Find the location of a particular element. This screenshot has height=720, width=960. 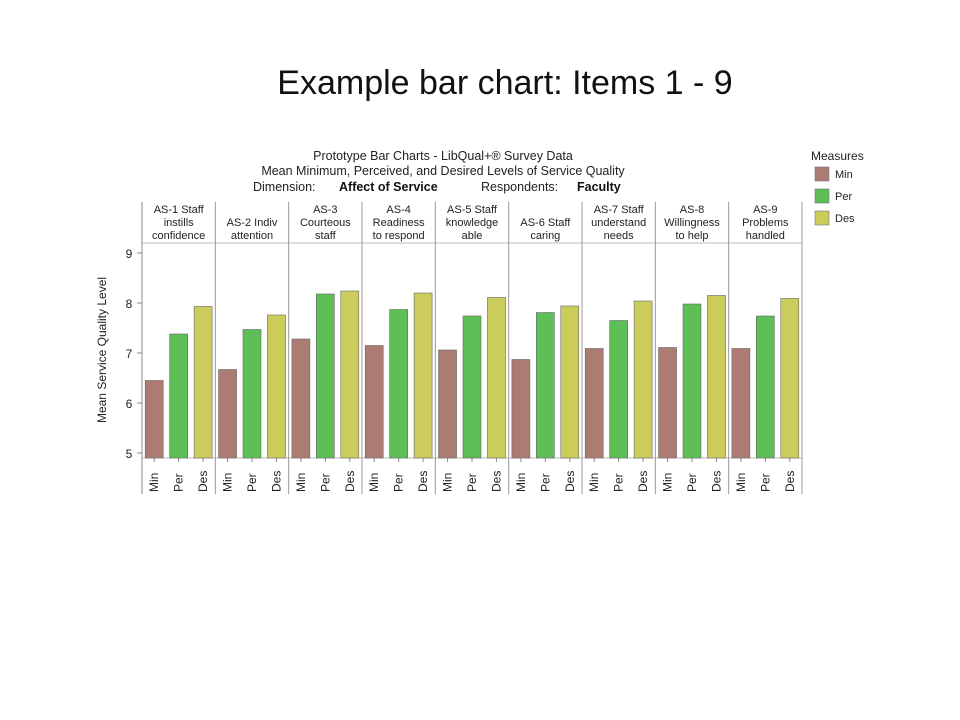

dimension-label: Dimension: is located at coordinates (284, 187).